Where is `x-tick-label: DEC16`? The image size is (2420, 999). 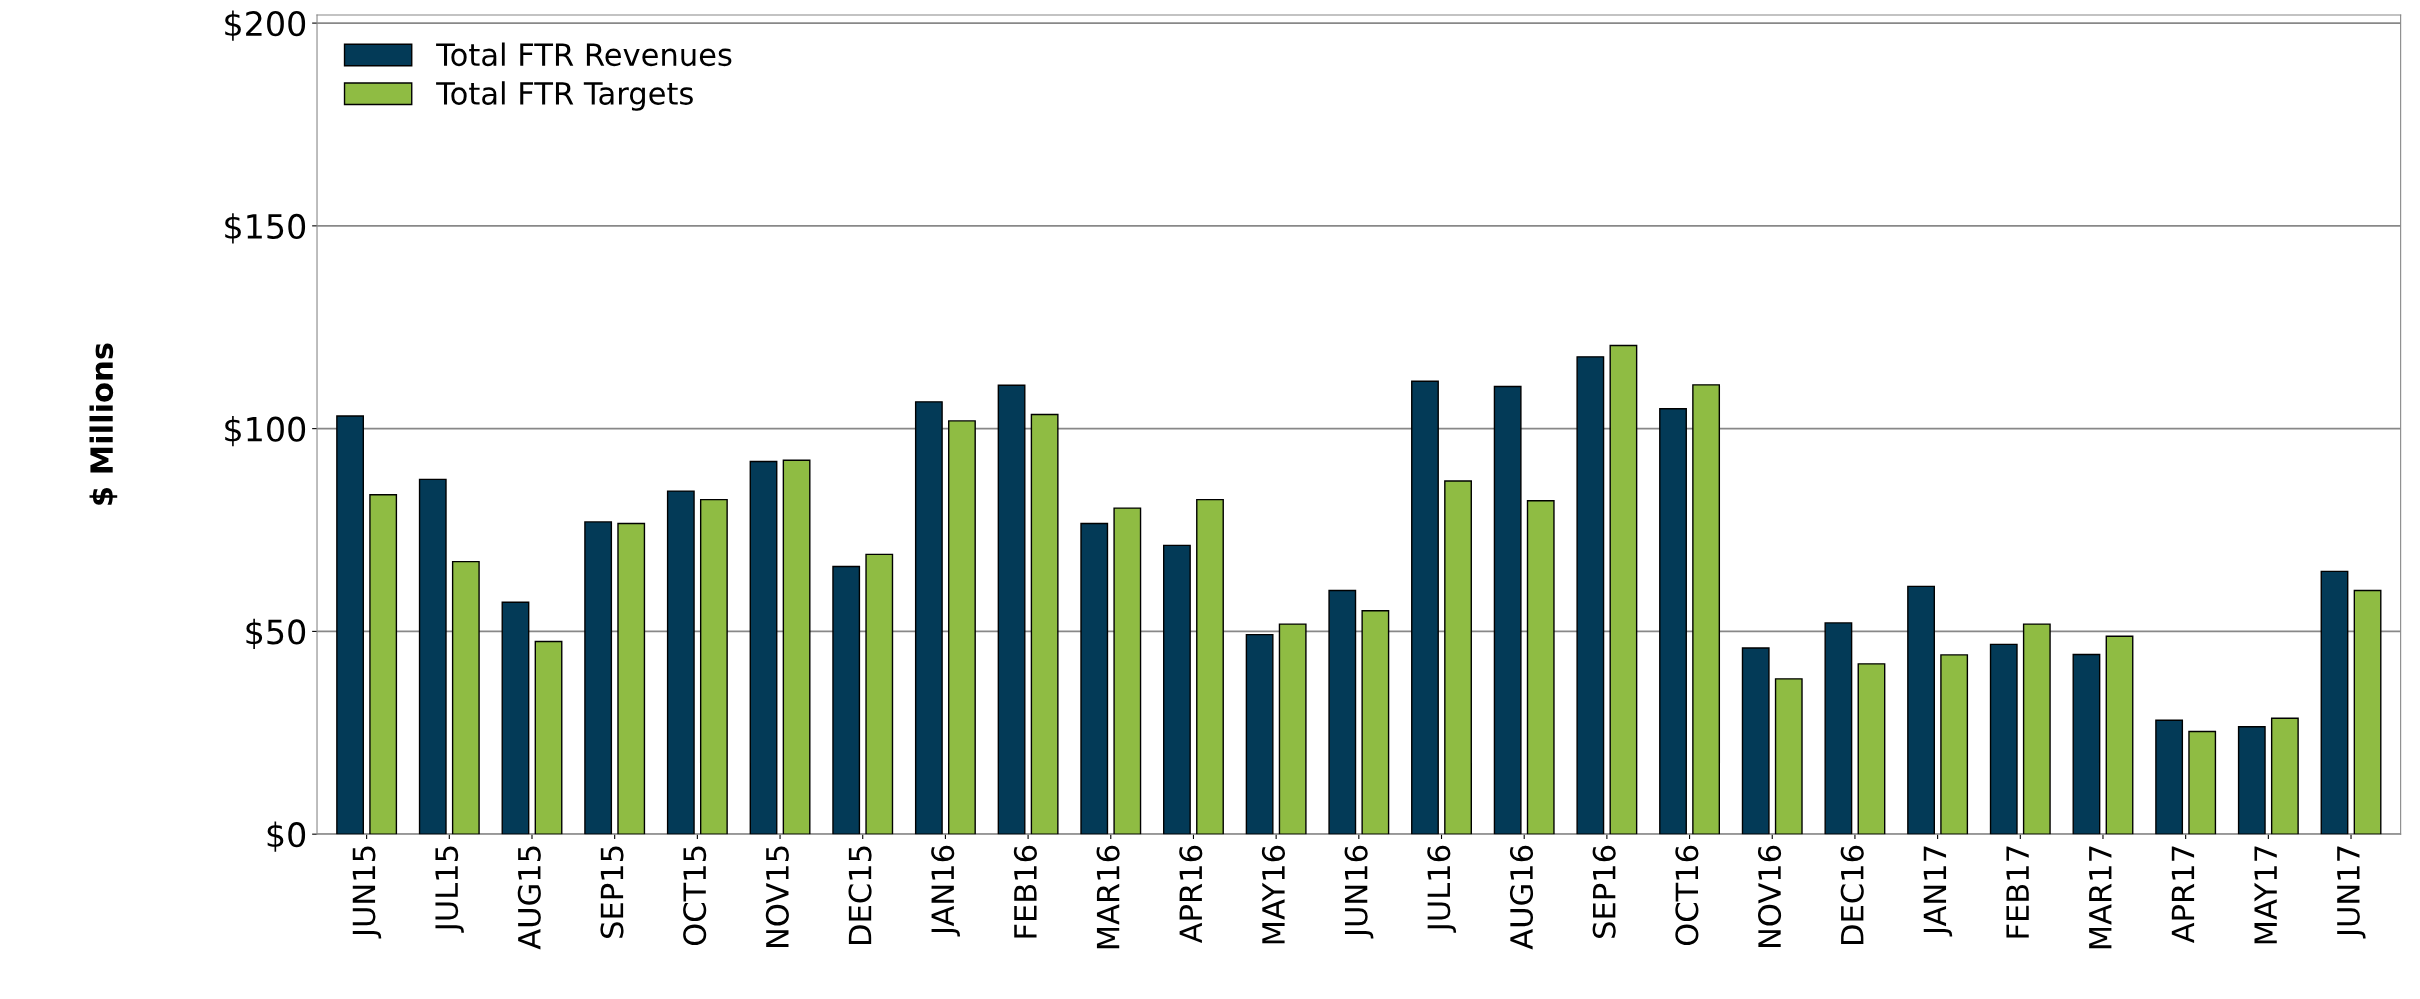
x-tick-label: DEC16 is located at coordinates (1852, 894).